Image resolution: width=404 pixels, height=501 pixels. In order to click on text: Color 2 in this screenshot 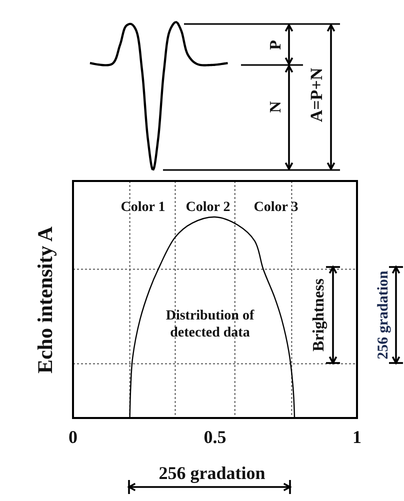, I will do `click(208, 208)`.